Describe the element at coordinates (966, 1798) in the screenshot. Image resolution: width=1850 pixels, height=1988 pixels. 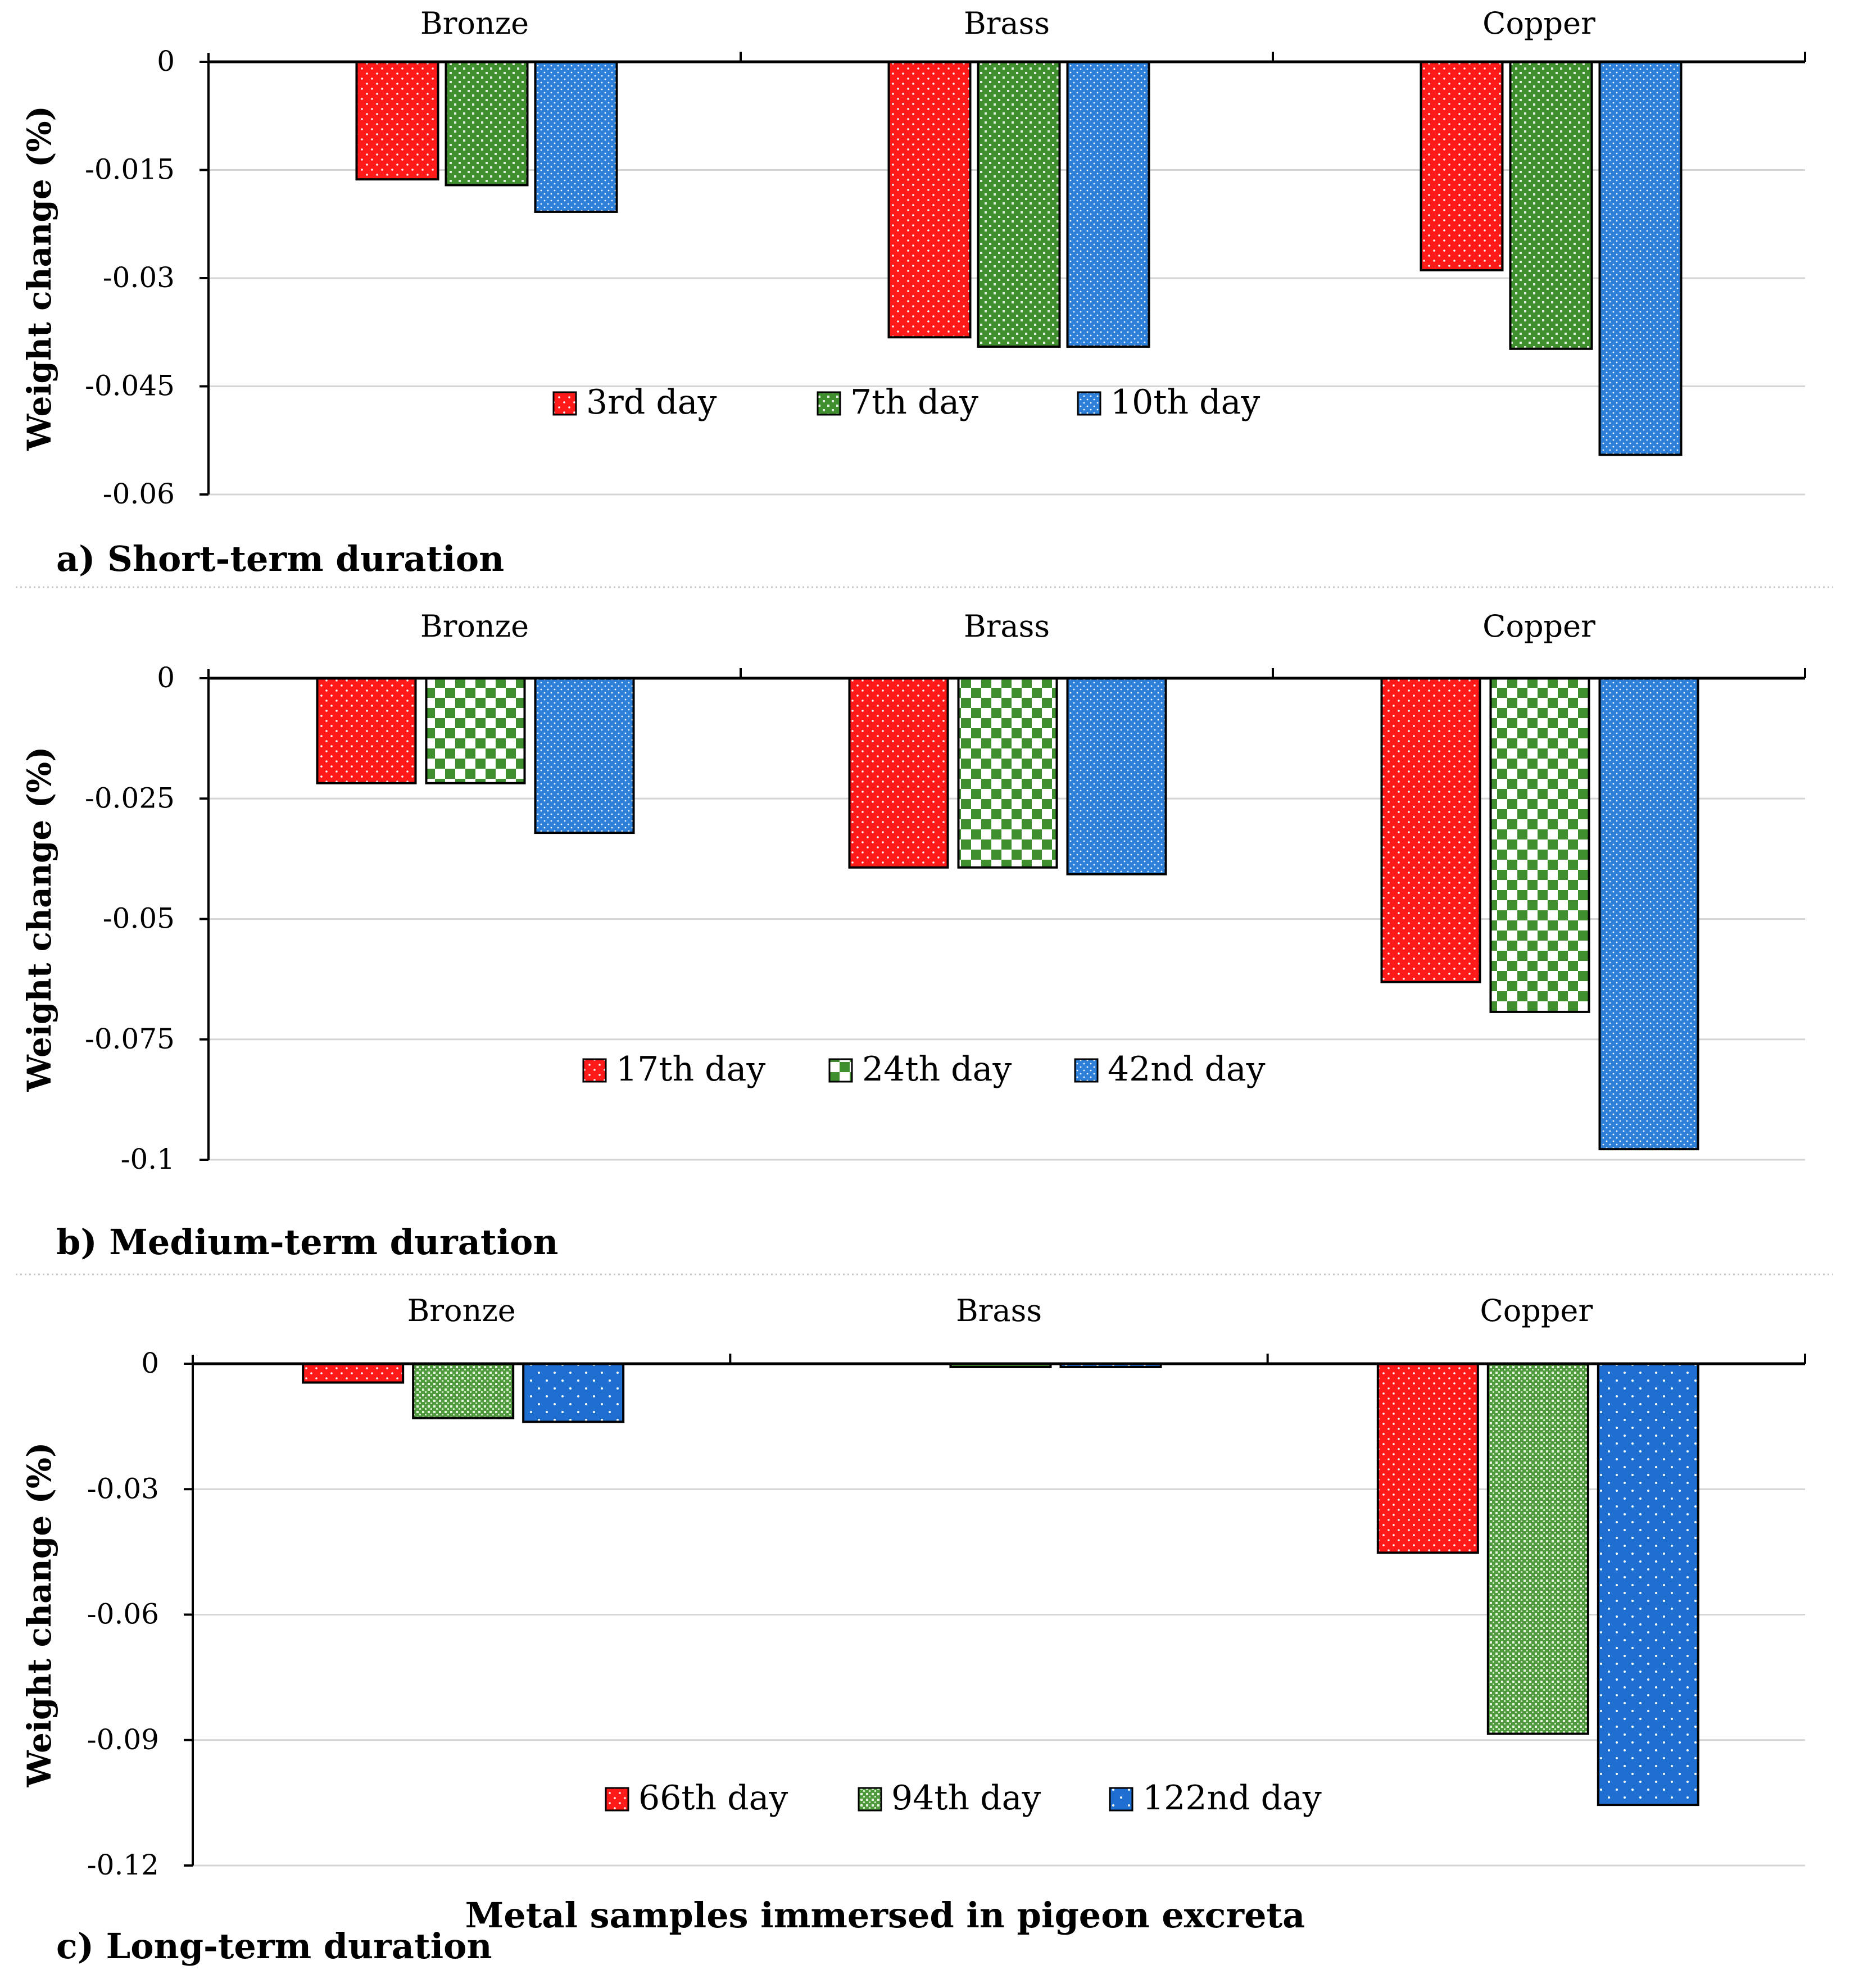
I see `legend-label: 94th day` at that location.